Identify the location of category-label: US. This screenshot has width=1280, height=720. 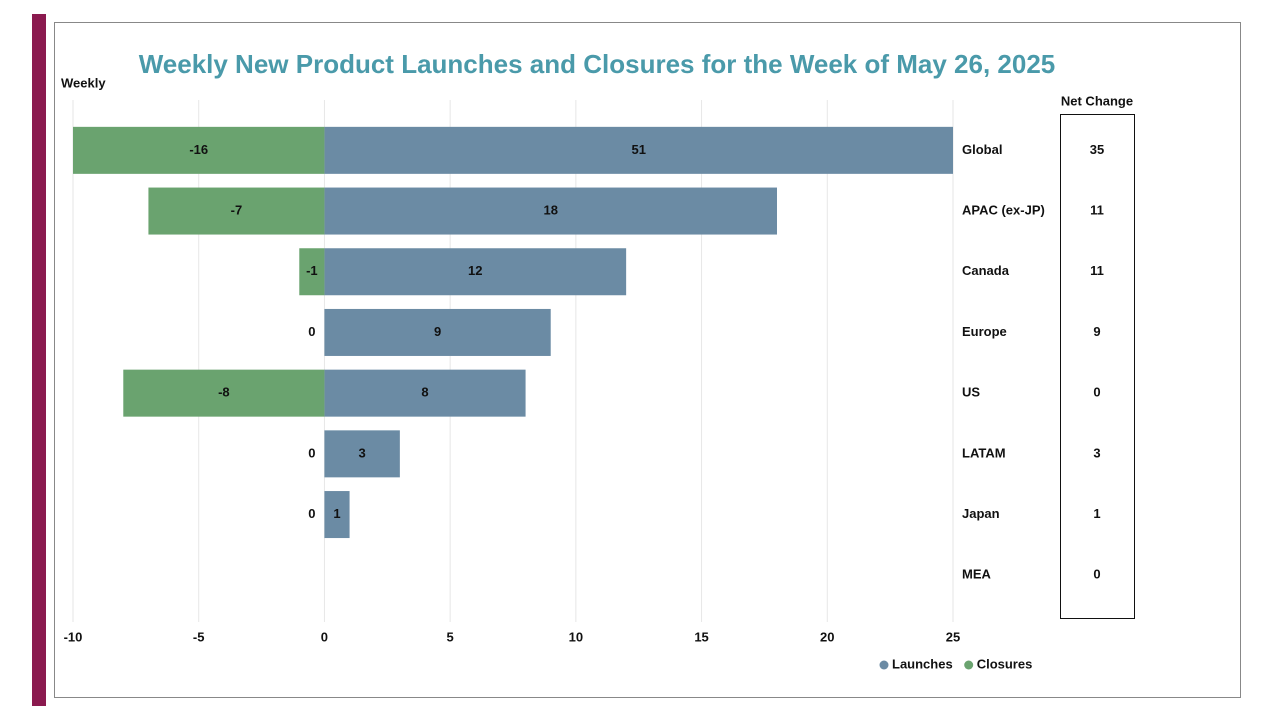
(971, 392).